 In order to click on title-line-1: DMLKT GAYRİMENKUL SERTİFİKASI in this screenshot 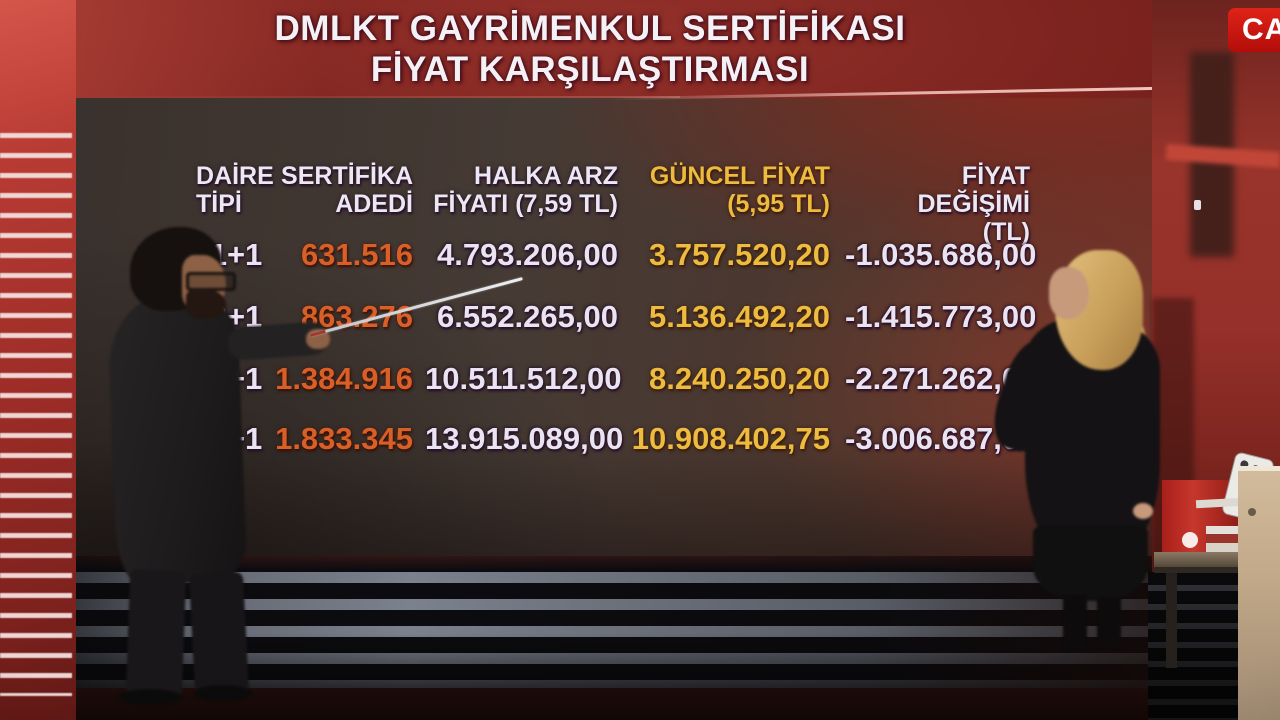, I will do `click(590, 28)`.